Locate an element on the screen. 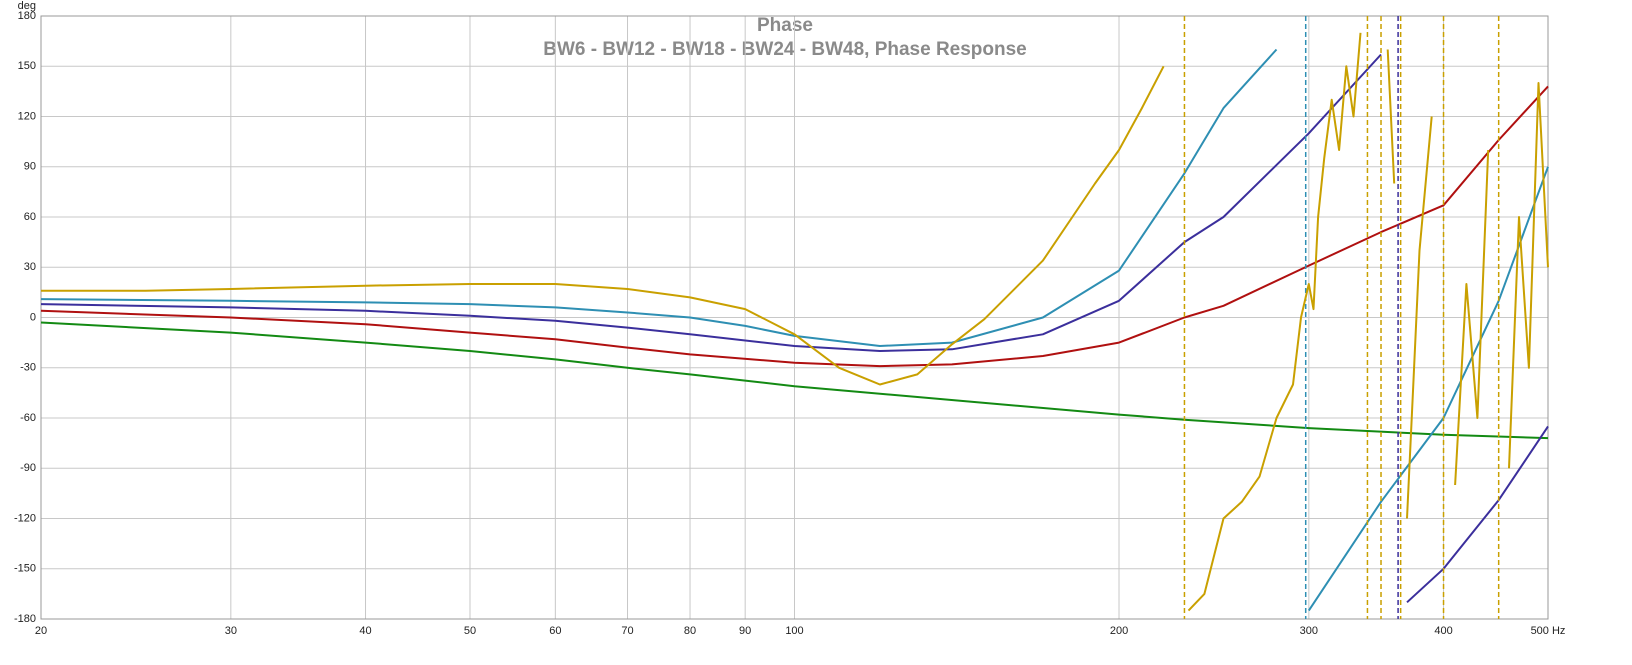 This screenshot has height=665, width=1632. x-tick-label: 100 is located at coordinates (794, 631).